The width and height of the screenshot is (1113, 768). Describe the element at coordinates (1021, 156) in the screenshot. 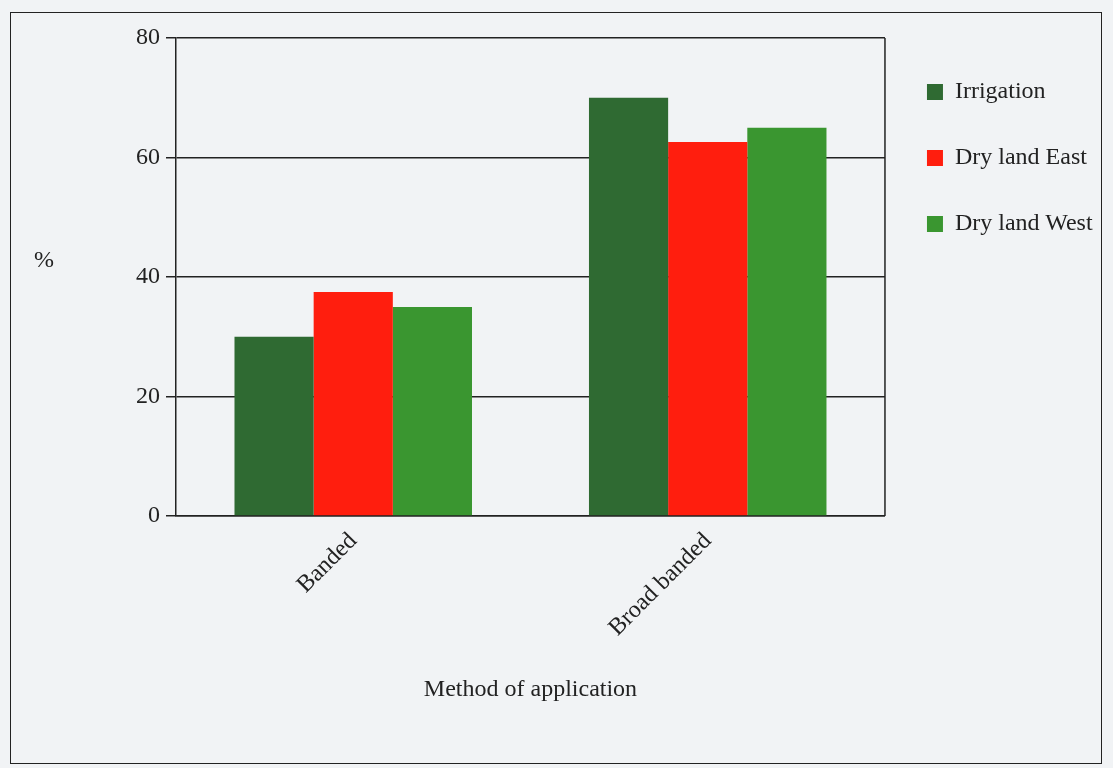

I see `legend-label: Dry land East` at that location.